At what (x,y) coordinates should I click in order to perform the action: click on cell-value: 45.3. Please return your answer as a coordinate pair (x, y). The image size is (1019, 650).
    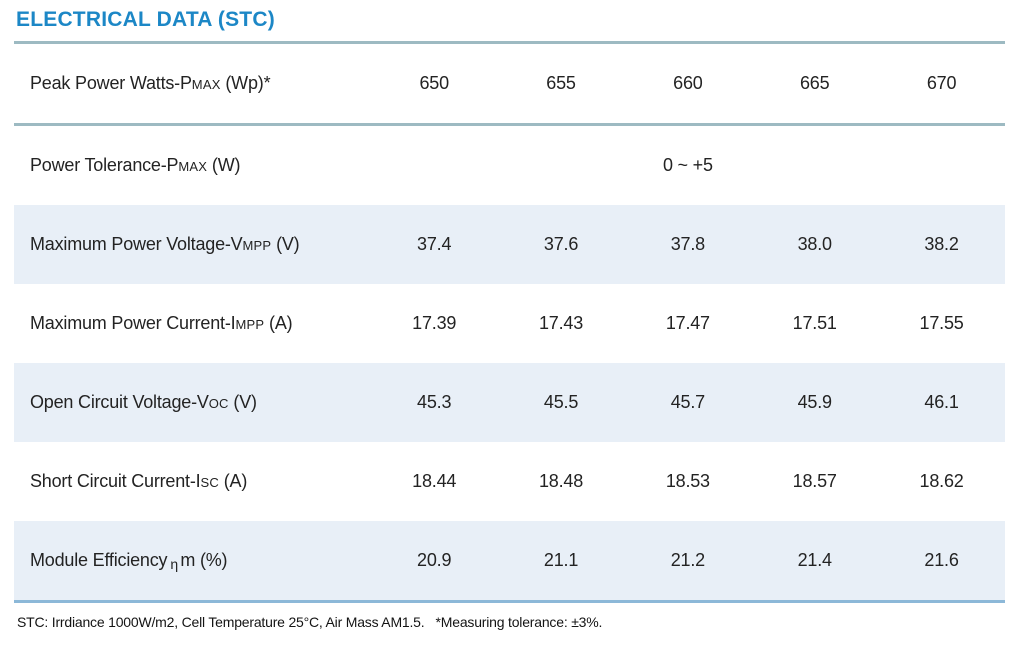
    Looking at the image, I should click on (434, 402).